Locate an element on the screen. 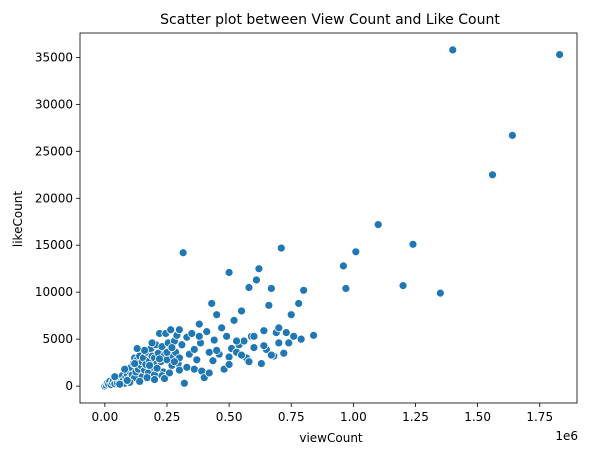 The image size is (589, 455). x-axis-label: viewCount is located at coordinates (331, 438).